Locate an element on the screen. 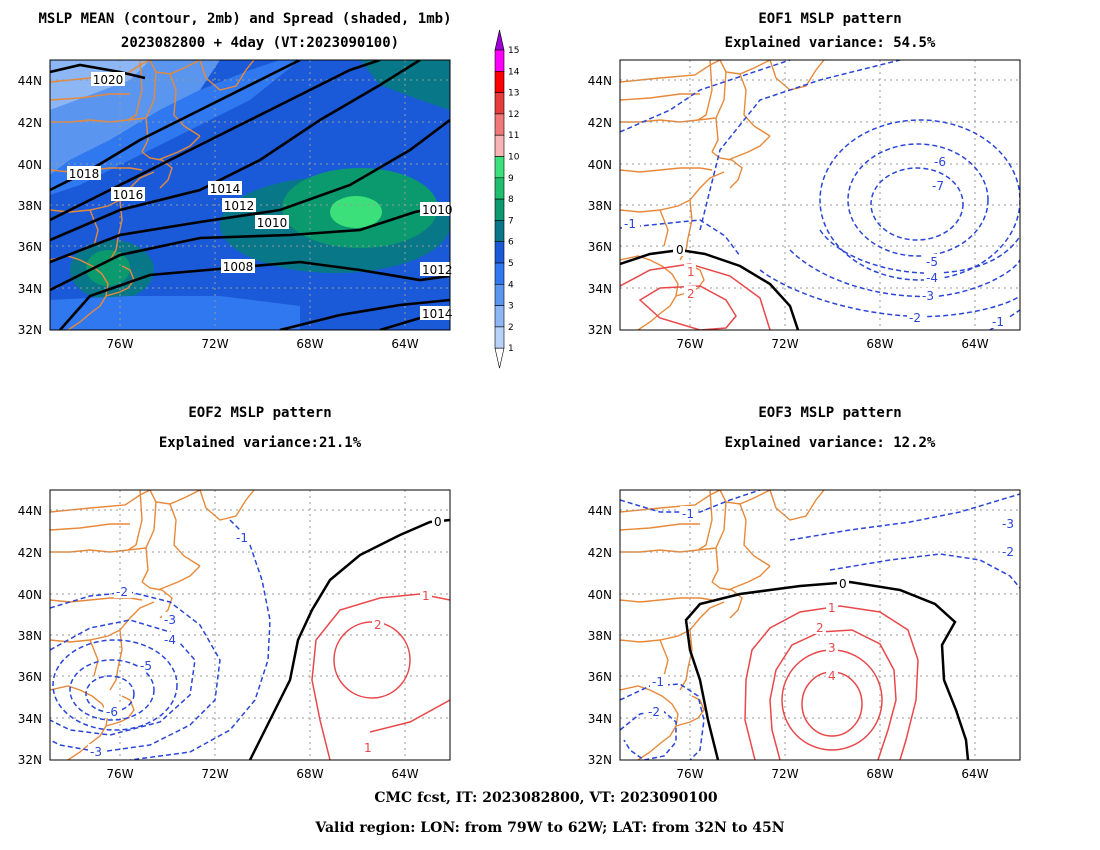 The height and width of the screenshot is (850, 1100). colorbar-label: 8 is located at coordinates (511, 200).